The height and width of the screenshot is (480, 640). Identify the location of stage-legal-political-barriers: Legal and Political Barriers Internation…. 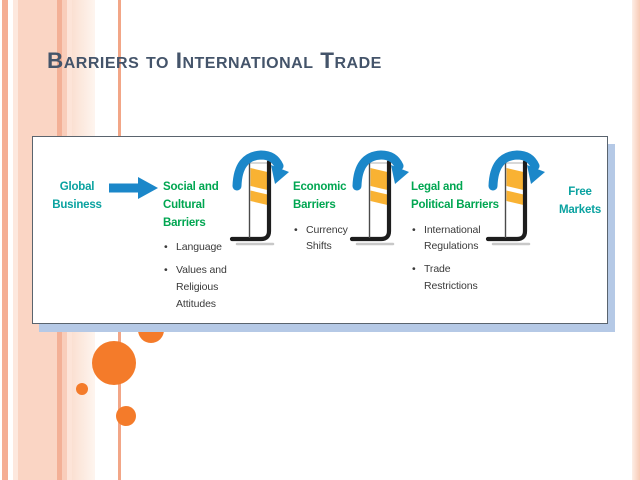
(457, 240).